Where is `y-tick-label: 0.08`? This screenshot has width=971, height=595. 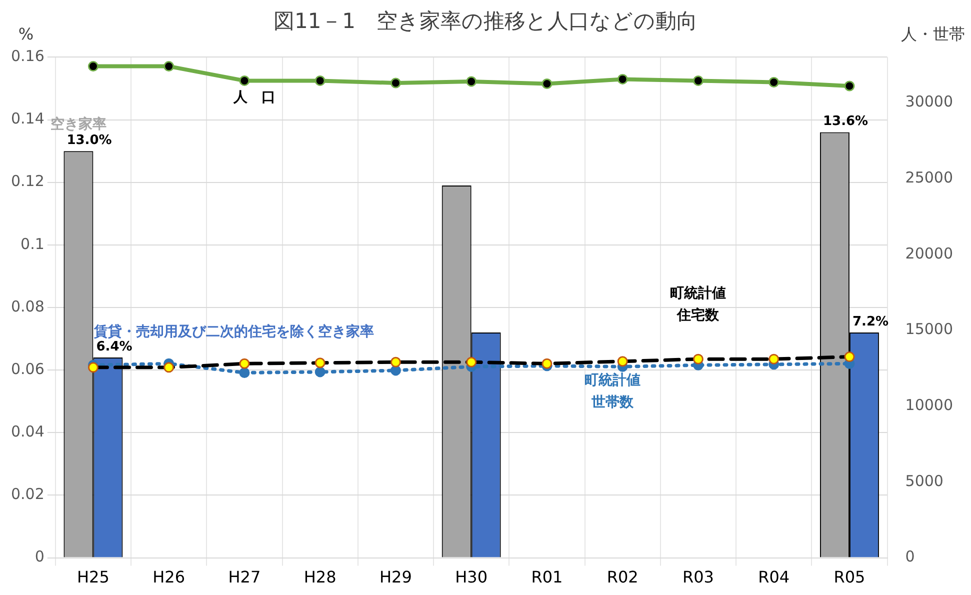 y-tick-label: 0.08 is located at coordinates (27, 306).